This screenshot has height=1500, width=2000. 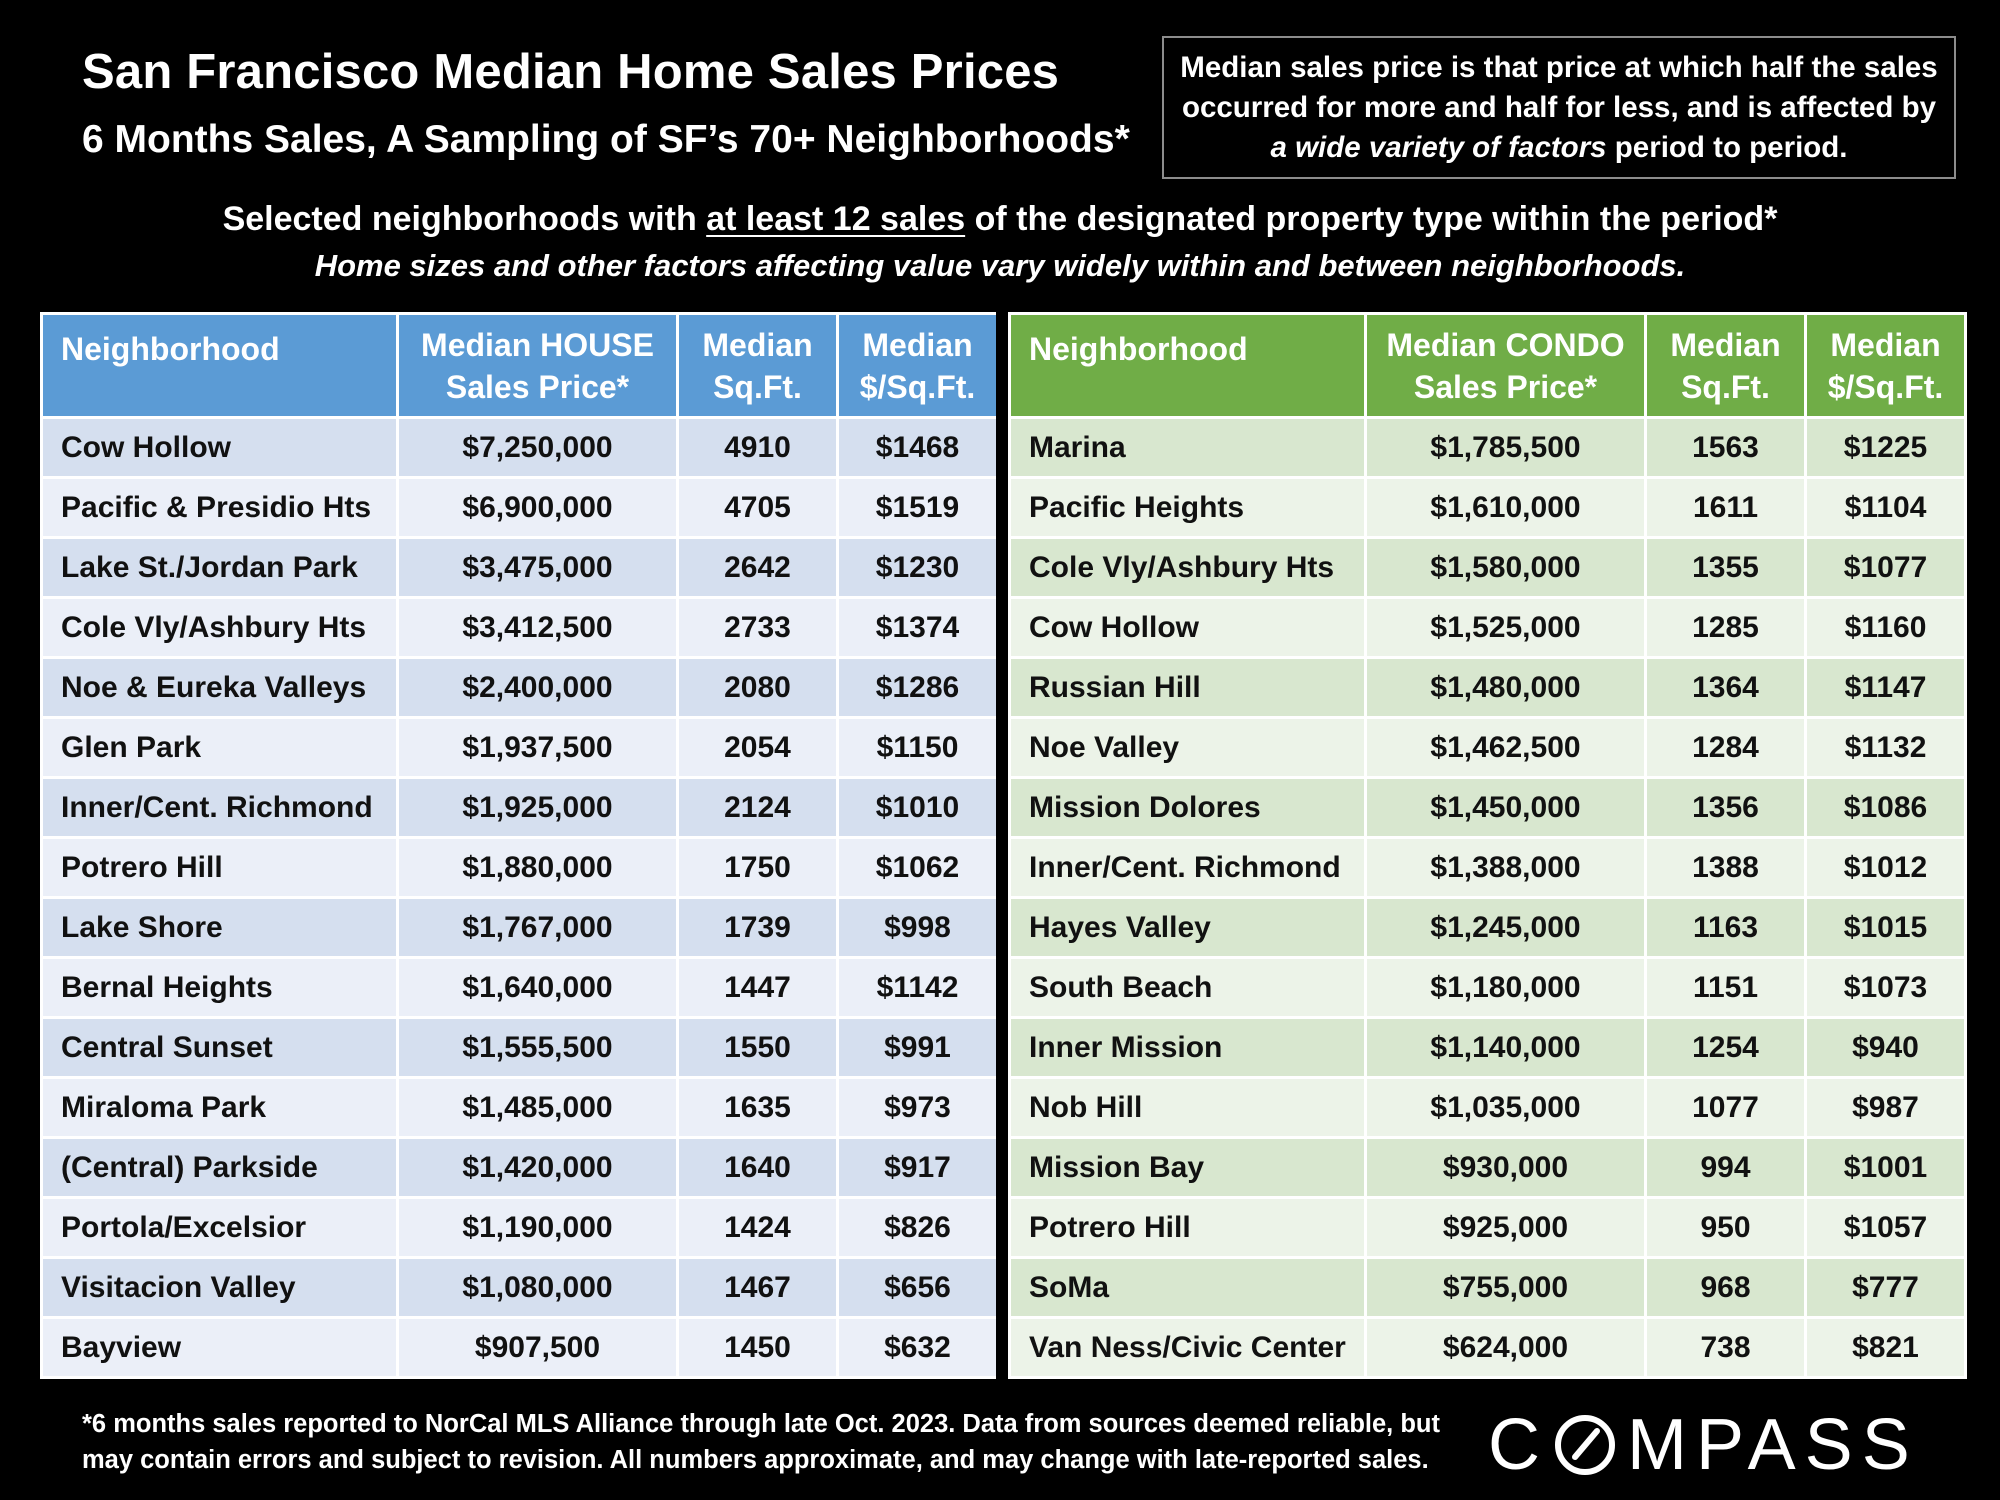 What do you see at coordinates (519, 1287) in the screenshot?
I see `table-row: Visitacion Valley $1,080,000 1467 $656` at bounding box center [519, 1287].